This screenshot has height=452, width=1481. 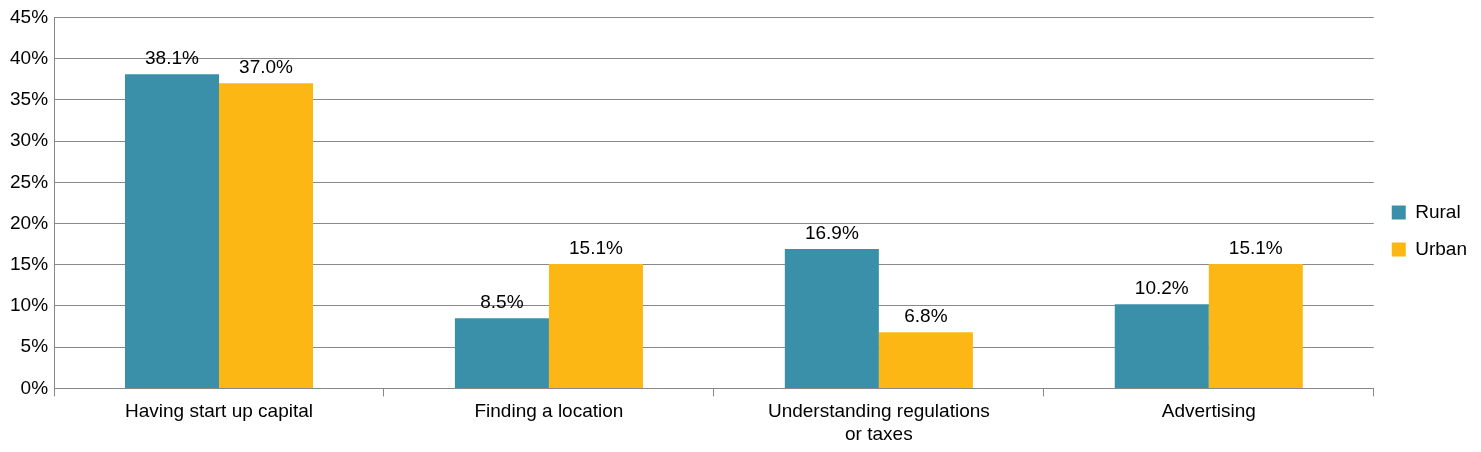 I want to click on data-label: 16.9%, so click(x=831, y=232).